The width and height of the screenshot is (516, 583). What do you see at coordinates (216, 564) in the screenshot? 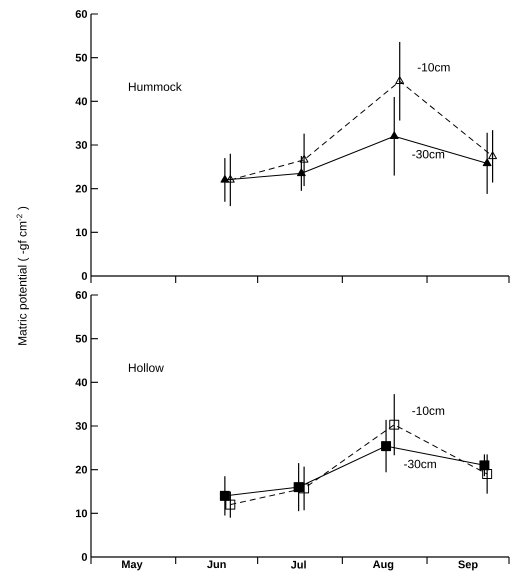
I see `x-tick-label: Jun` at bounding box center [216, 564].